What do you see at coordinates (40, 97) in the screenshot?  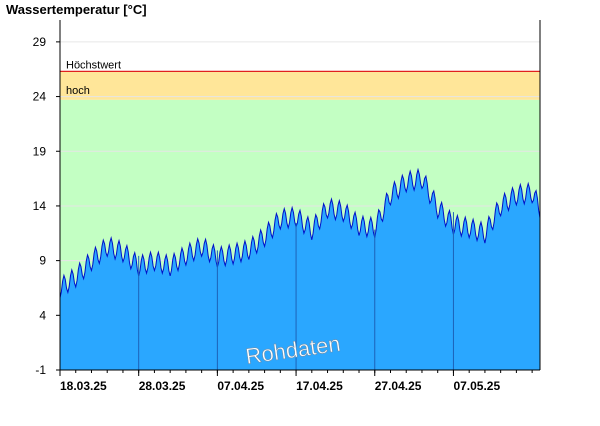 I see `y-tick-label-1: 24` at bounding box center [40, 97].